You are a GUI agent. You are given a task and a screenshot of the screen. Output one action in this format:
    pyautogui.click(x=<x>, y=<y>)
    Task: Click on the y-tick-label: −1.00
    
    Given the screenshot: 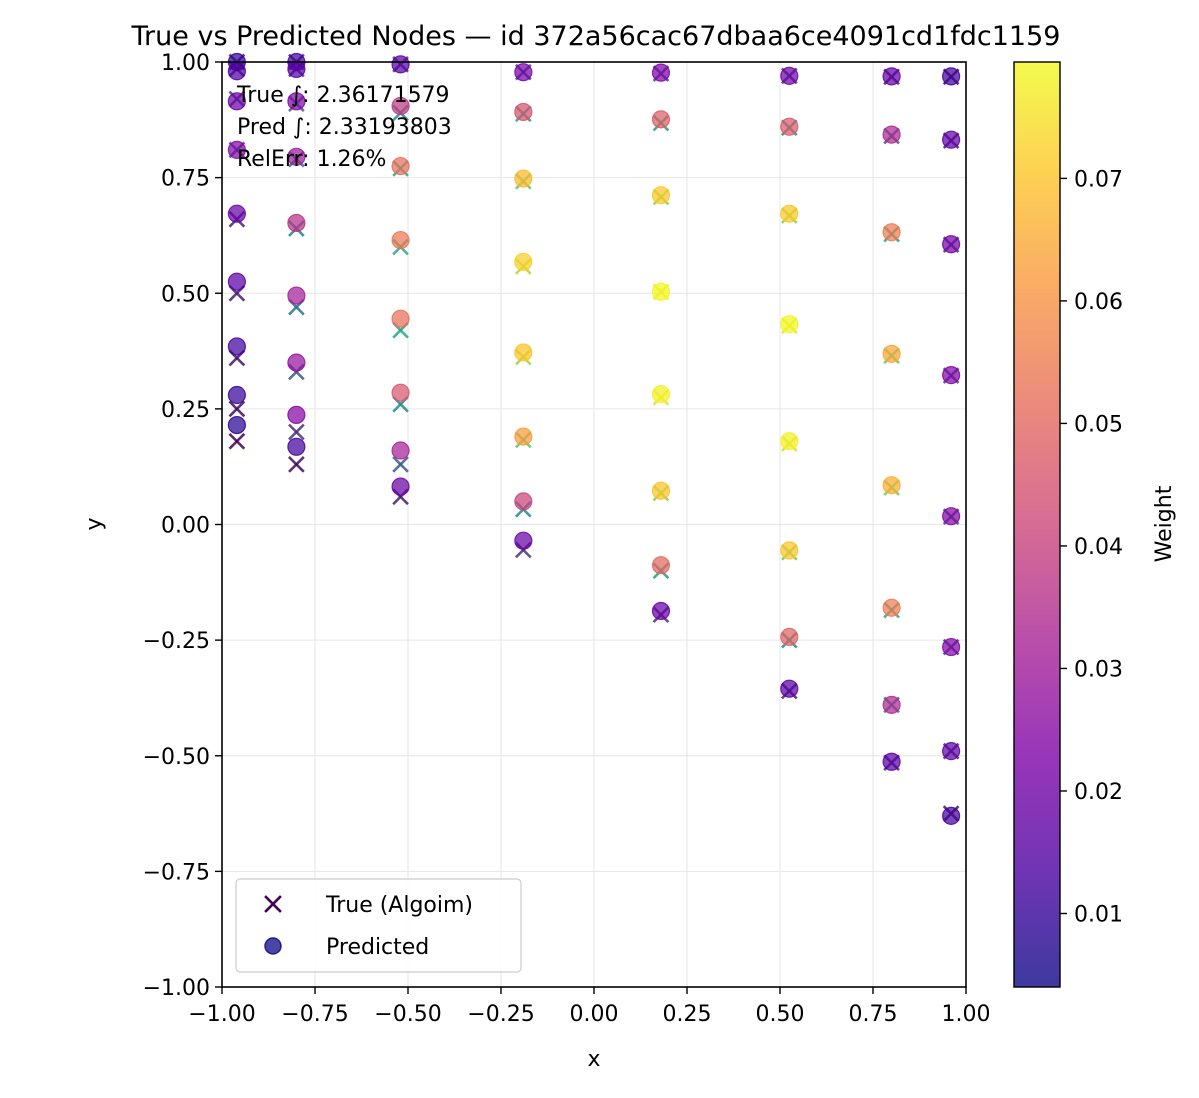 What is the action you would take?
    pyautogui.click(x=176, y=988)
    